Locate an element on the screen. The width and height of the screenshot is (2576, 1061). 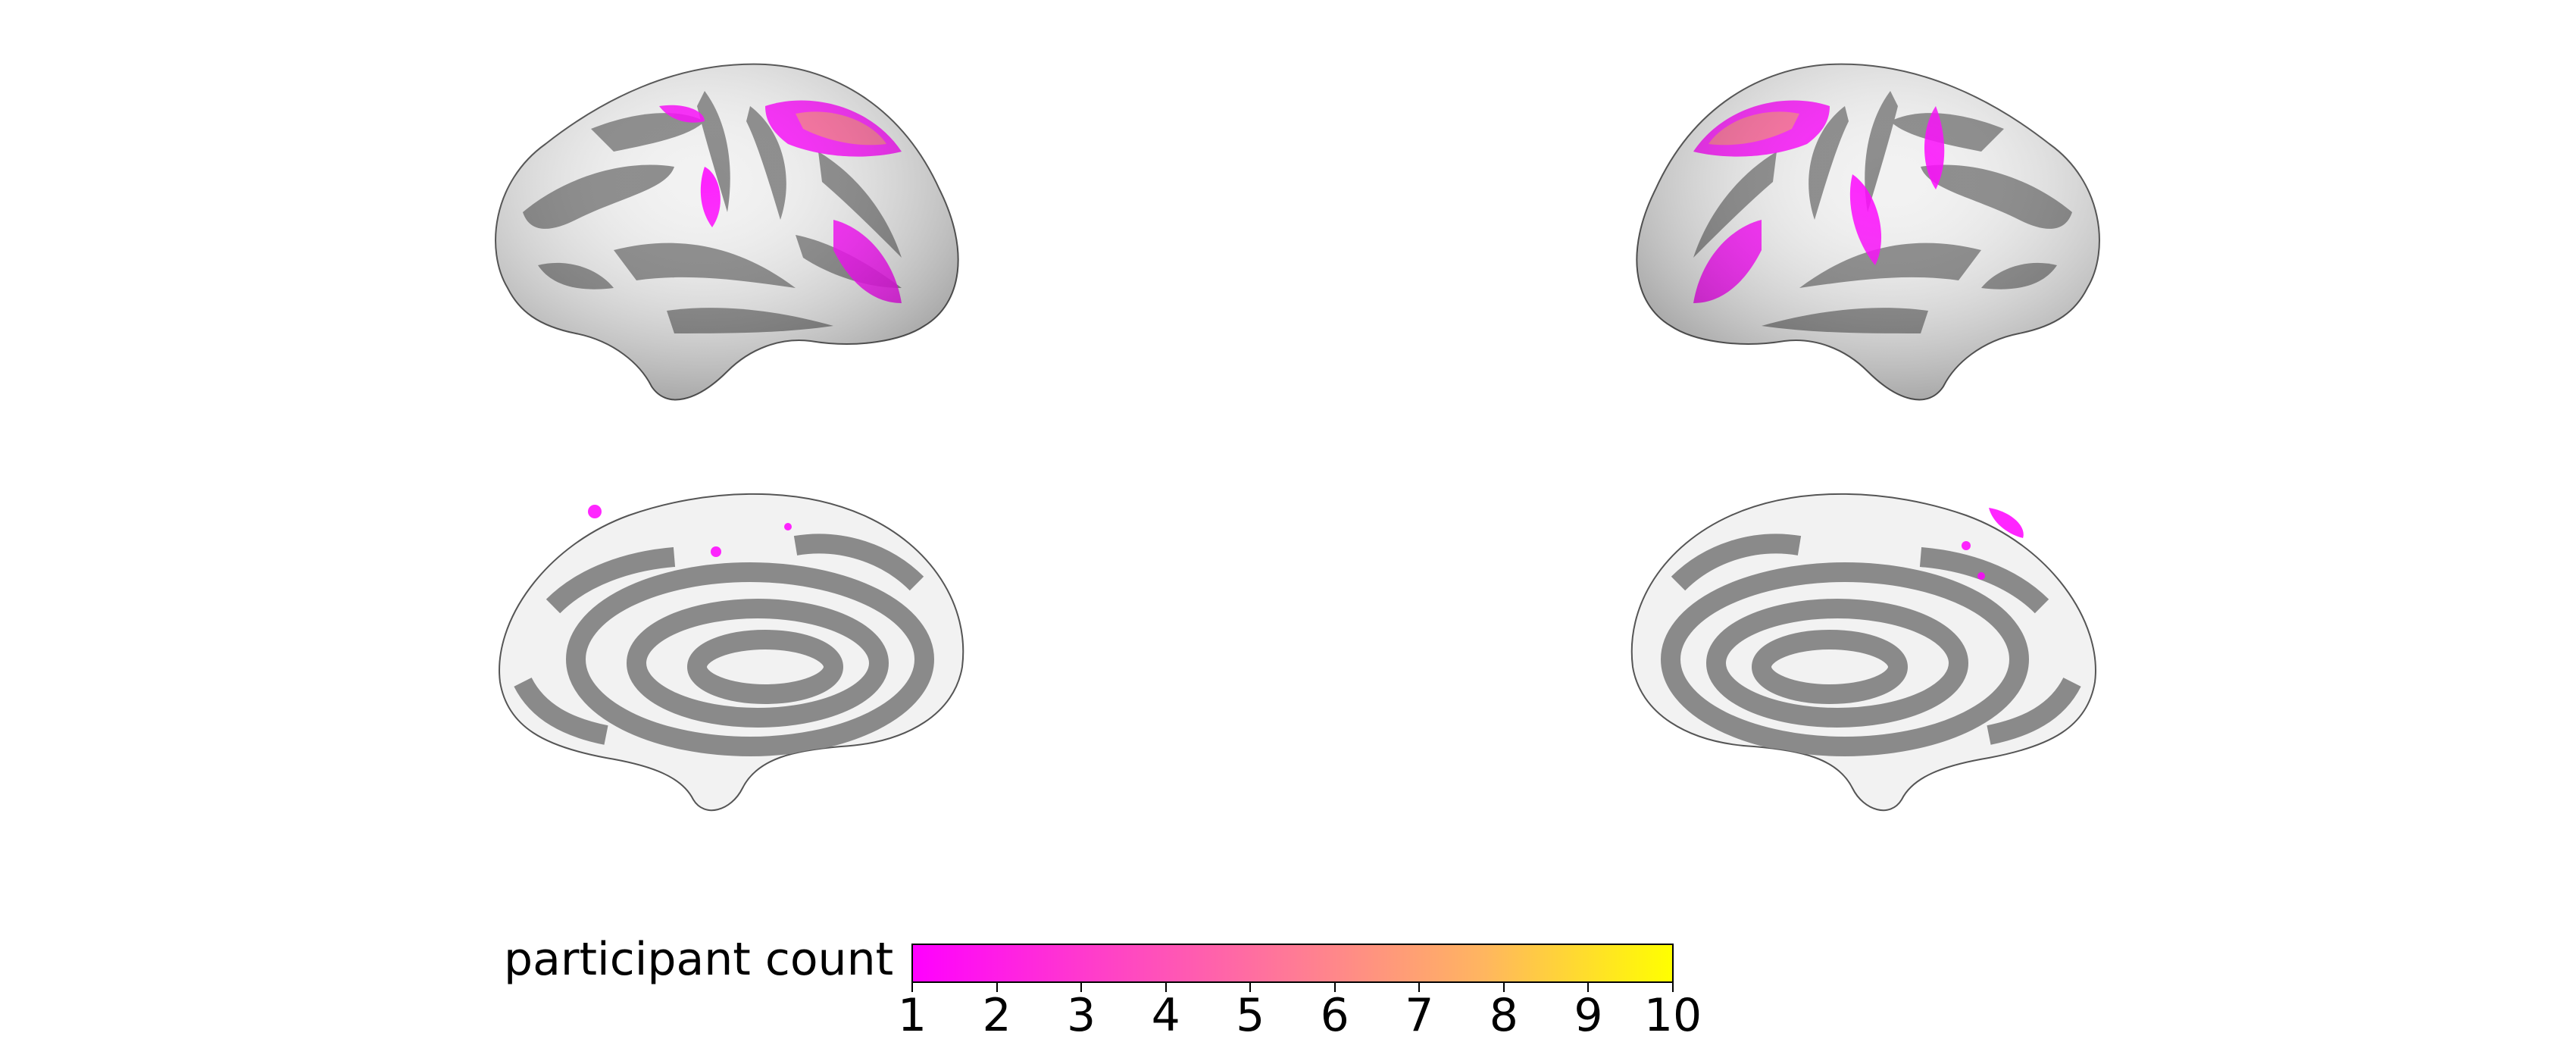
colorbar-tick-label: 5 is located at coordinates (1250, 1015).